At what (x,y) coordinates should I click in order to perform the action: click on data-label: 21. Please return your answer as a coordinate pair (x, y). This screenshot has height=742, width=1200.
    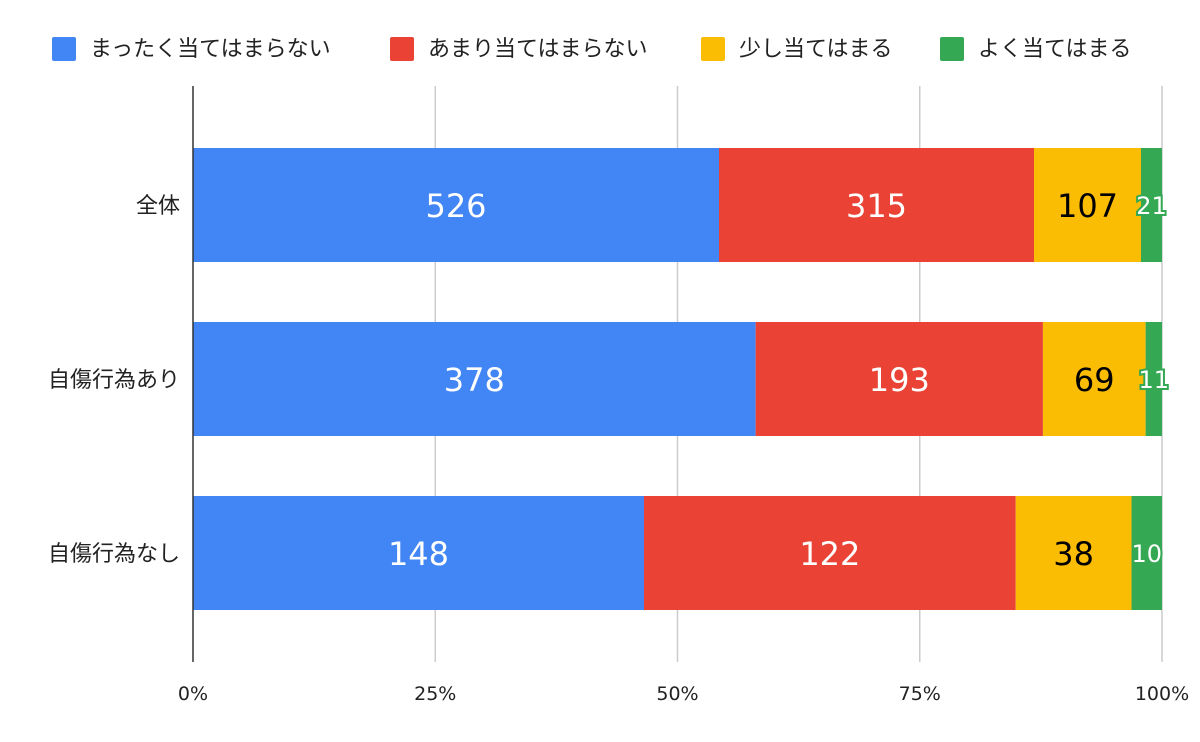
    Looking at the image, I should click on (1151, 206).